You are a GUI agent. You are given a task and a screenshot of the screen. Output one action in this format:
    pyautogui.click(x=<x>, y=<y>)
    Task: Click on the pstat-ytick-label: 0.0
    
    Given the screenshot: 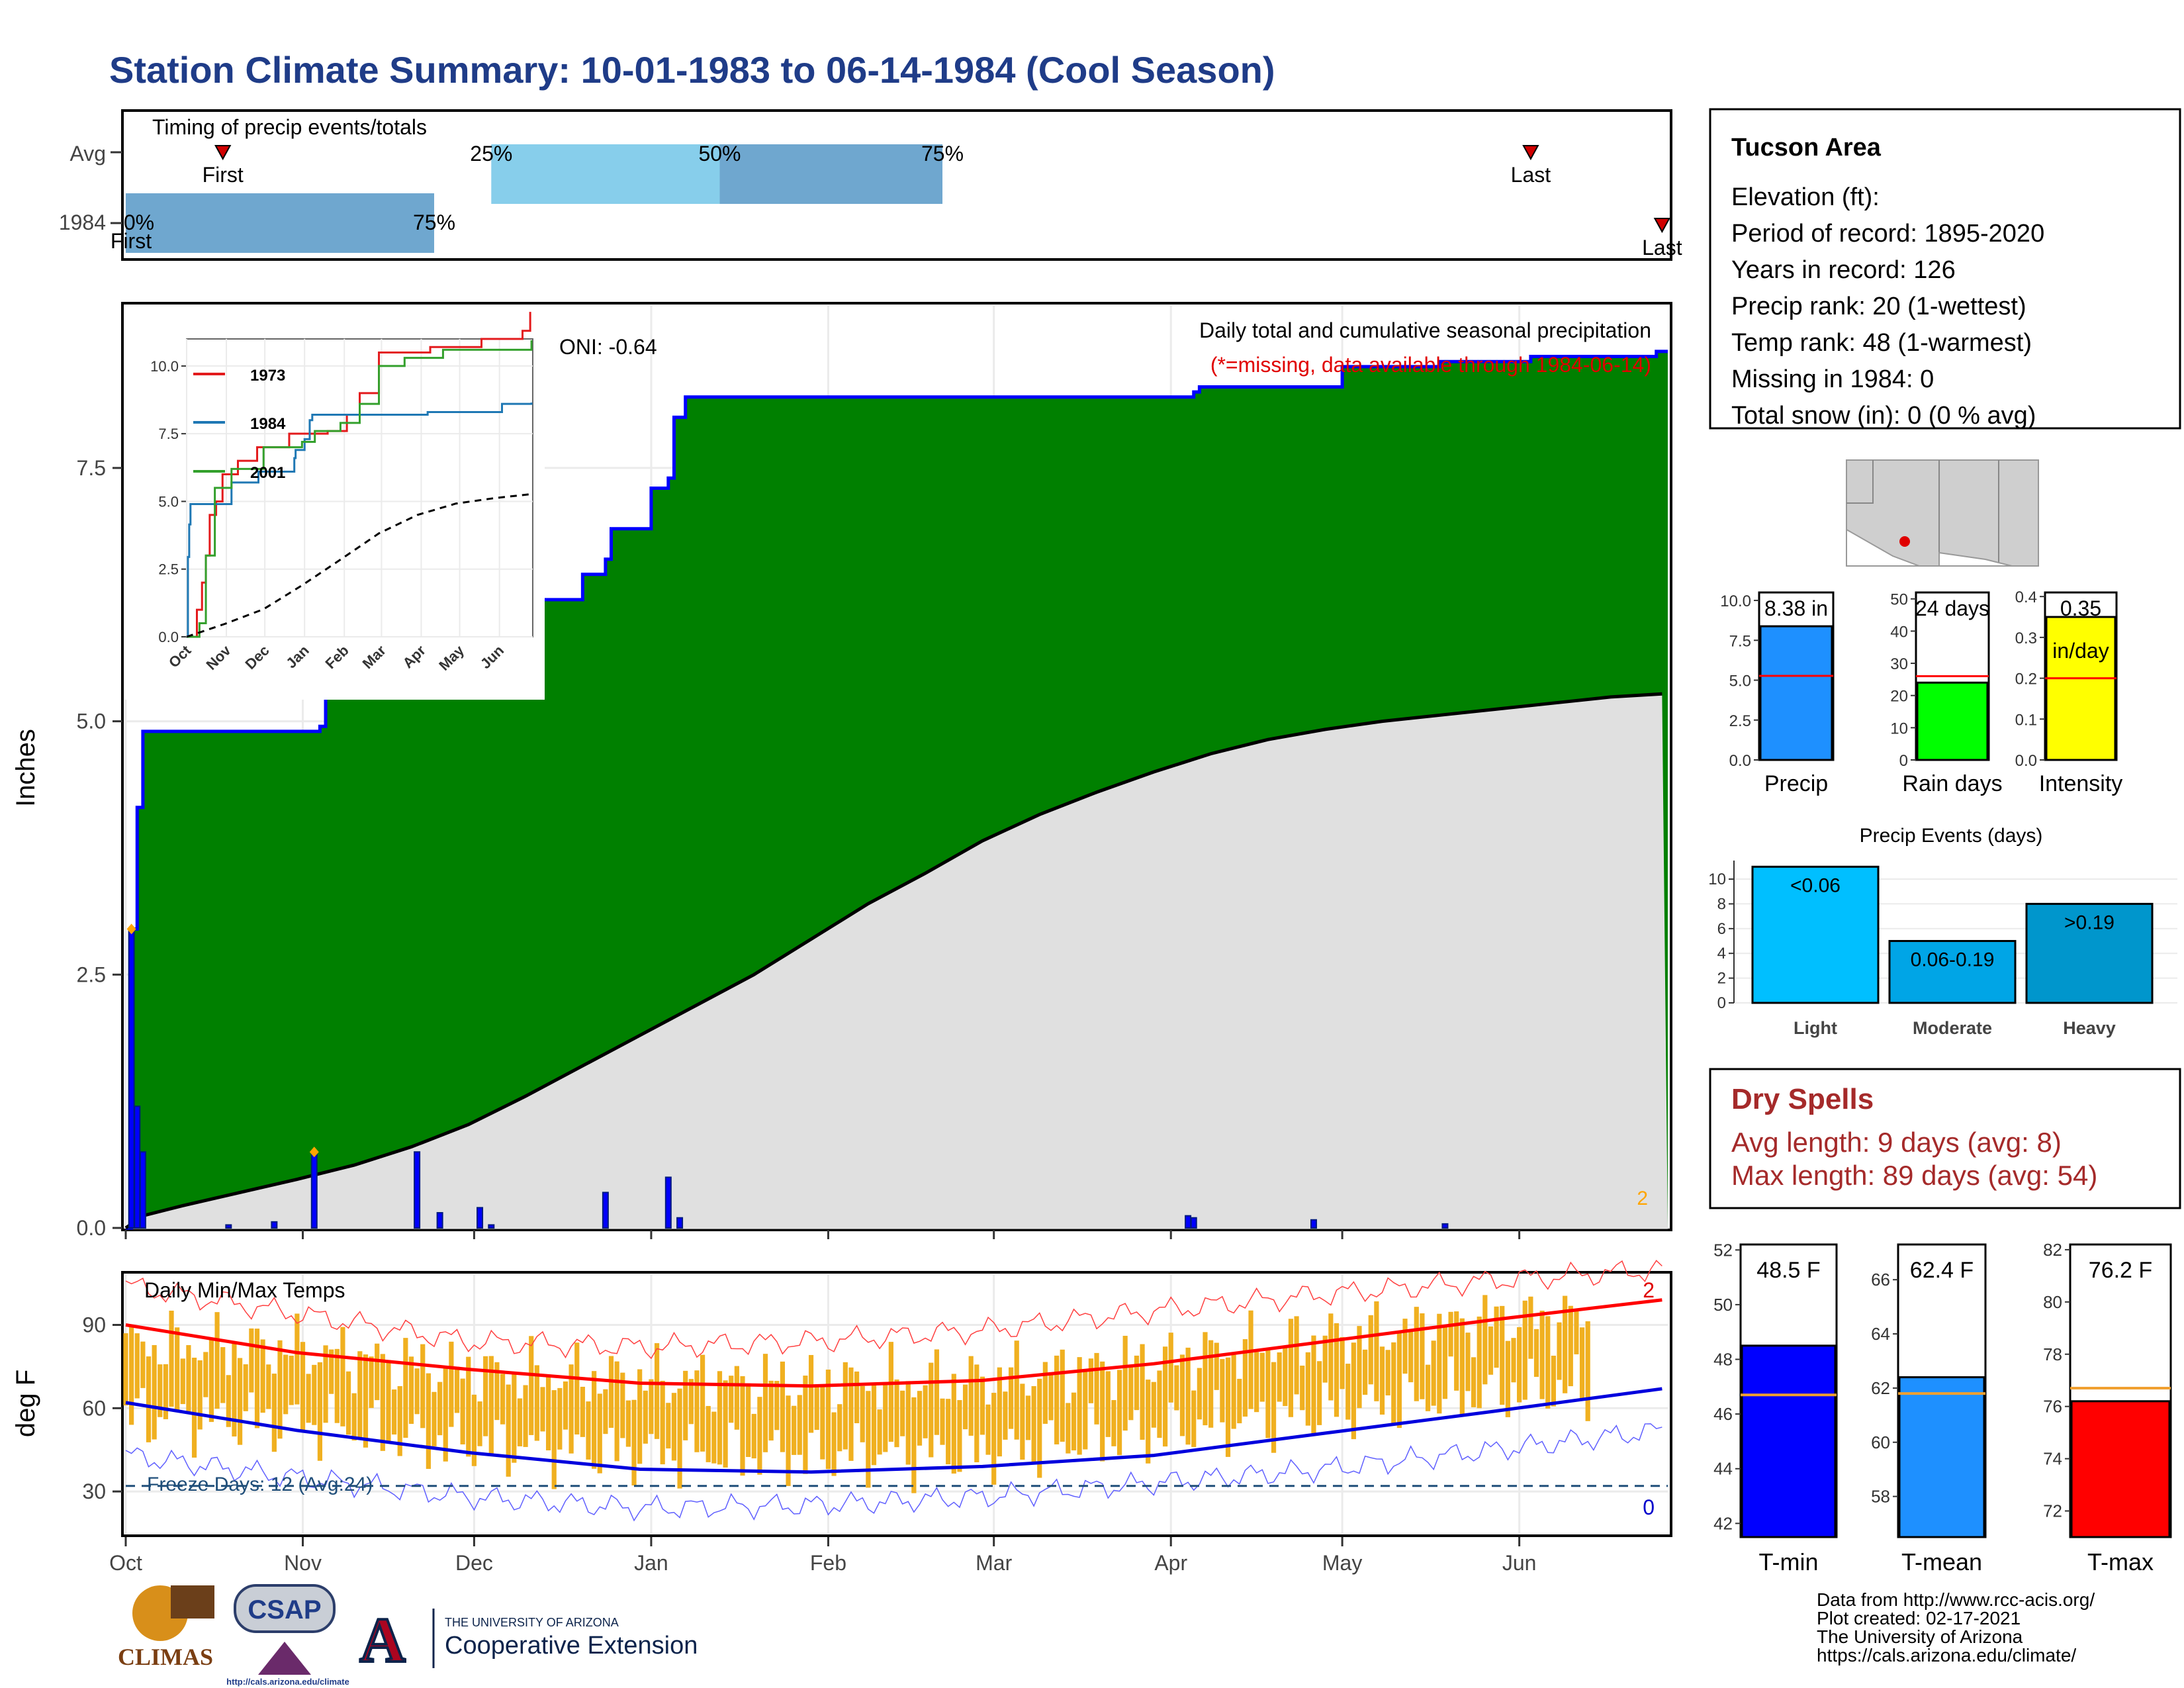 What is the action you would take?
    pyautogui.click(x=1740, y=761)
    